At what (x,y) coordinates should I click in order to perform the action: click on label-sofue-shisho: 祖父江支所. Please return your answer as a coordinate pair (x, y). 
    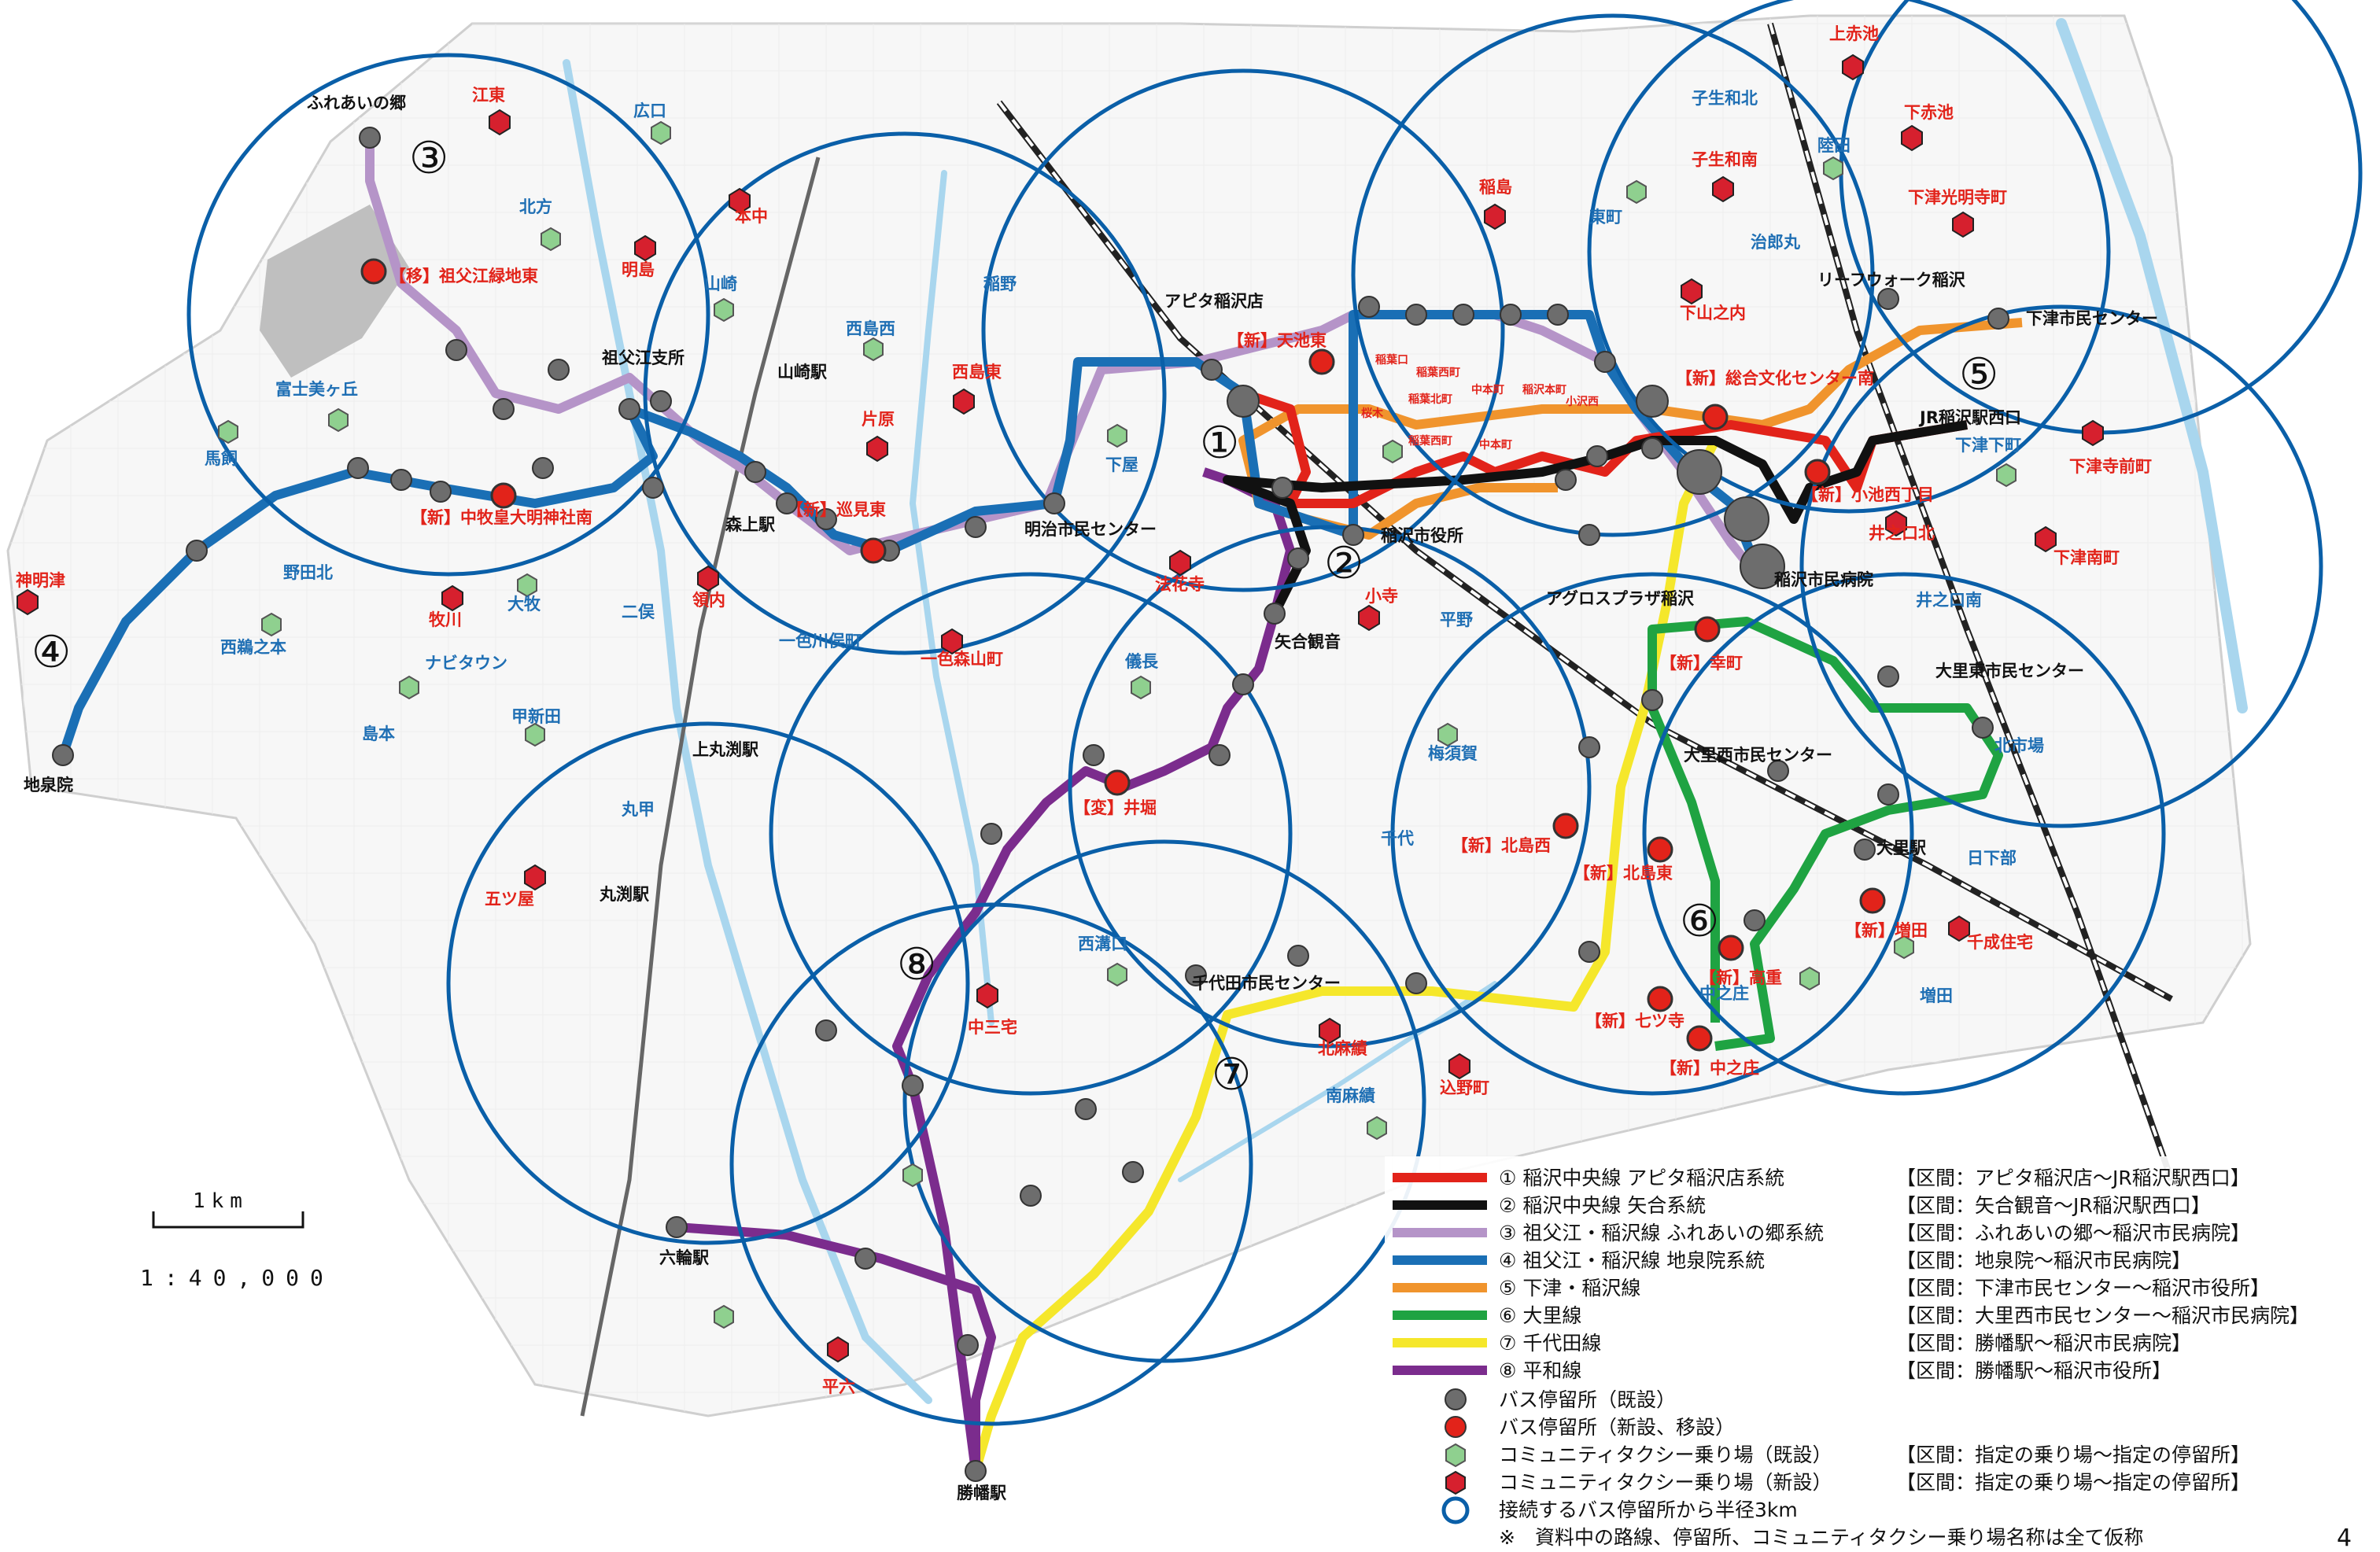
    Looking at the image, I should click on (642, 357).